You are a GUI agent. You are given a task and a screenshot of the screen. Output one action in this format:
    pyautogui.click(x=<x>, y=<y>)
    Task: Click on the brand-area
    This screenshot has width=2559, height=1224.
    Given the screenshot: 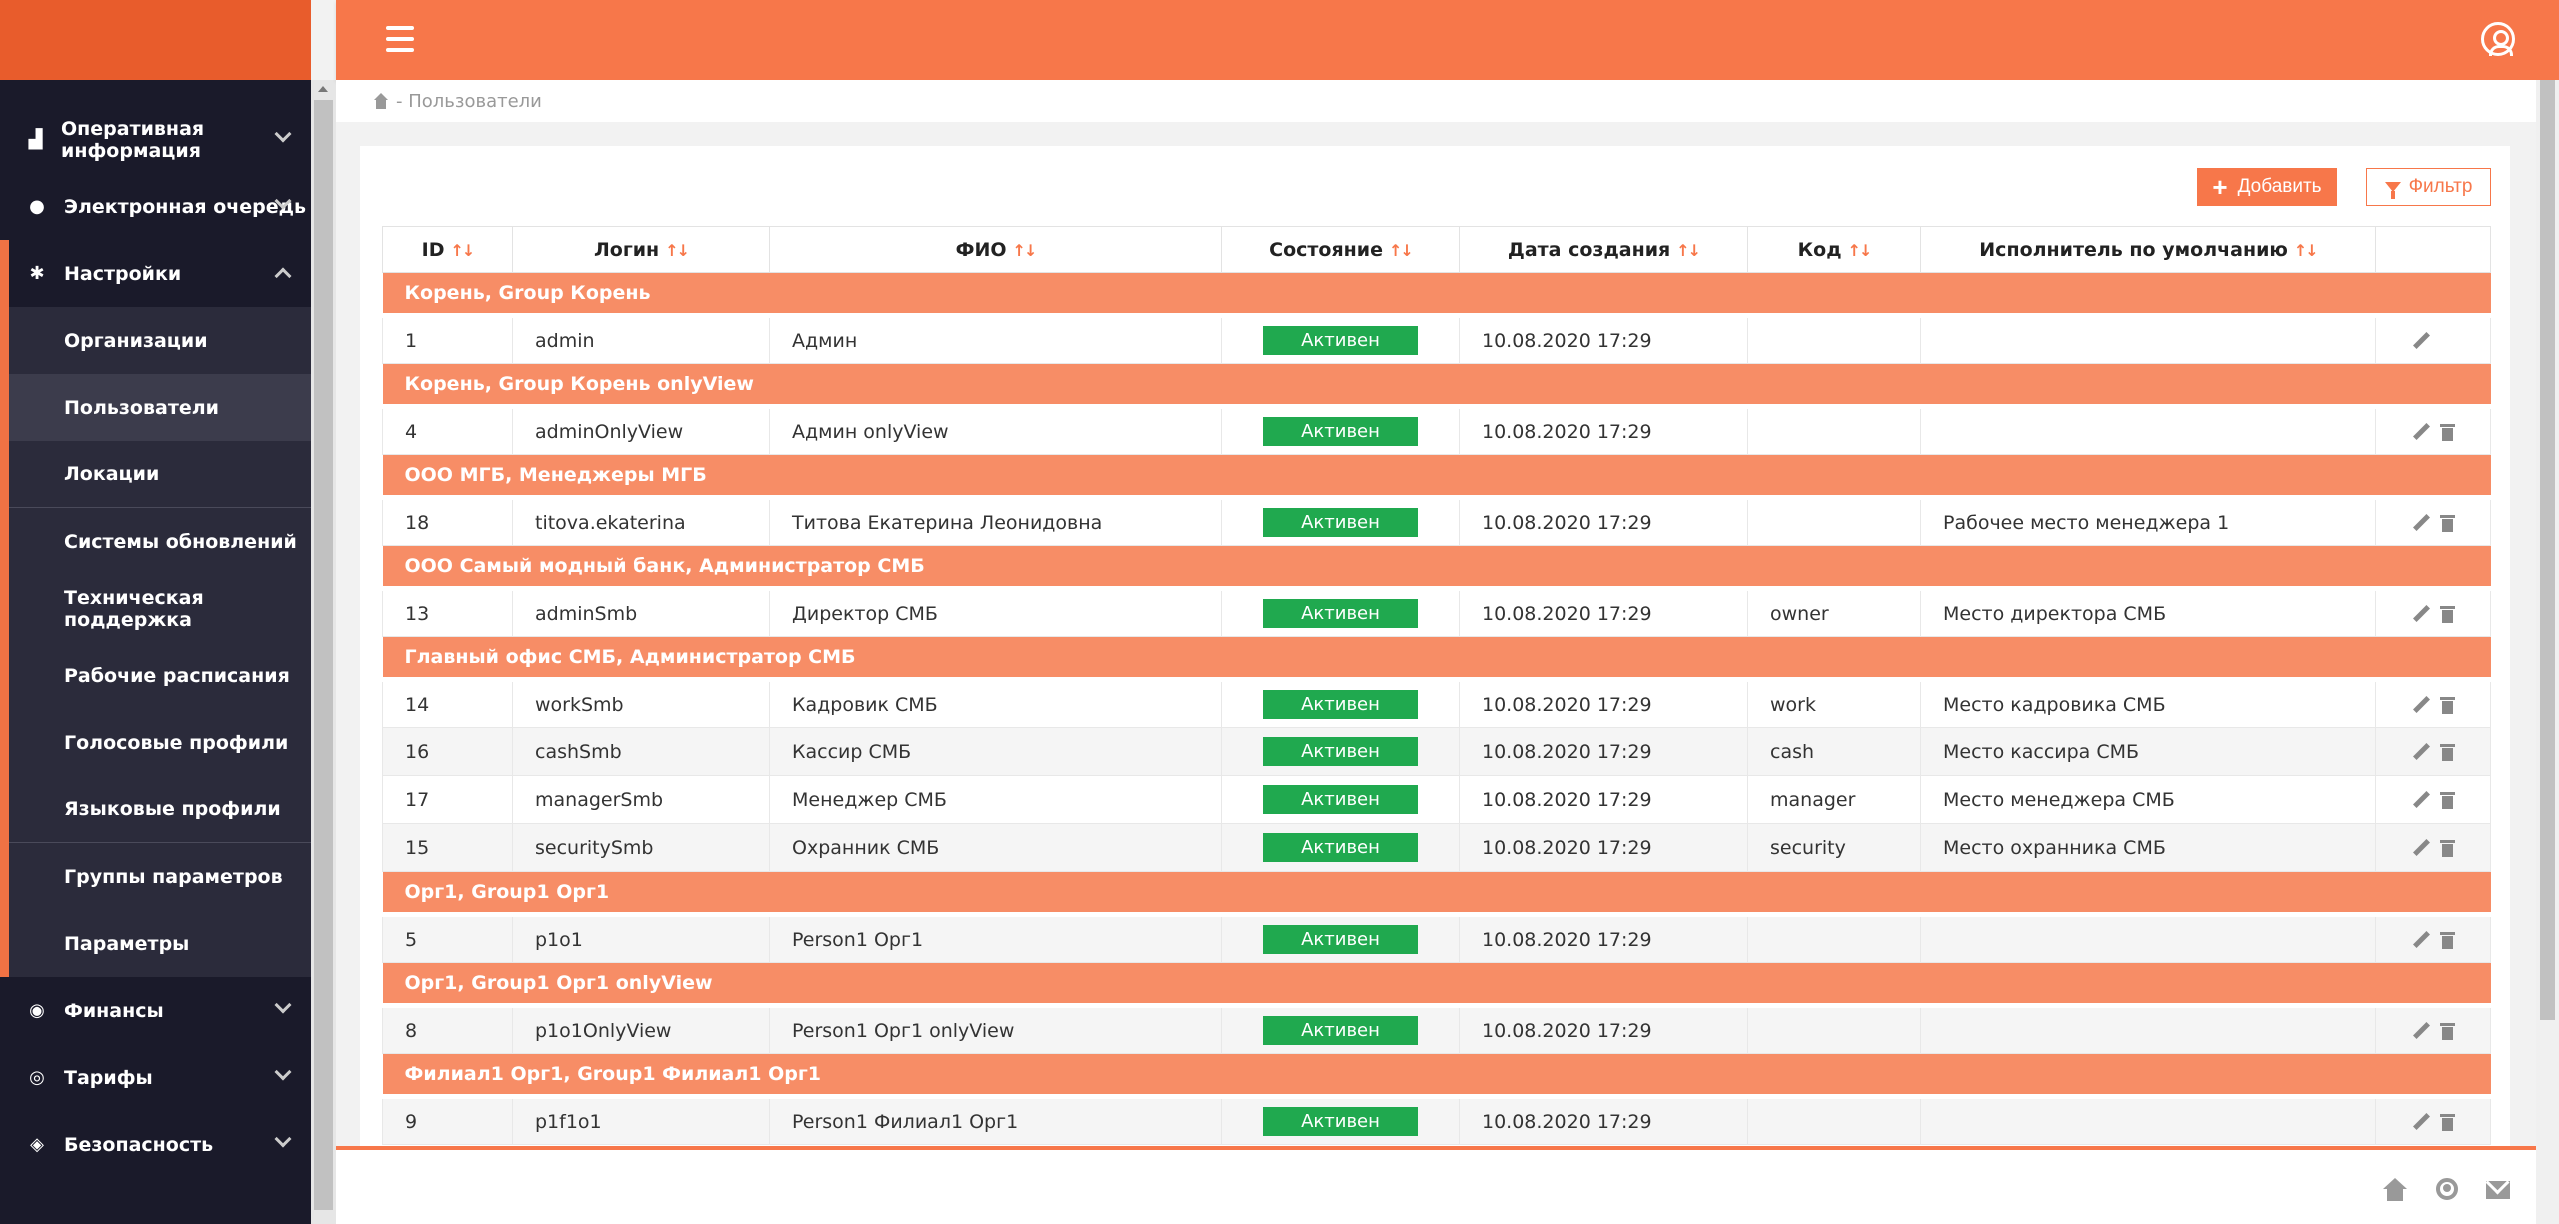 What is the action you would take?
    pyautogui.click(x=155, y=40)
    